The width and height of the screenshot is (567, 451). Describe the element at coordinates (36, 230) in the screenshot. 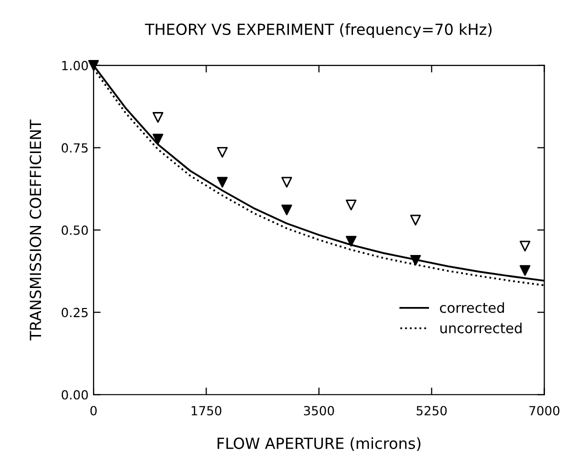

I see `y-axis-title: TRANSMISSION COEFFICIENT` at that location.